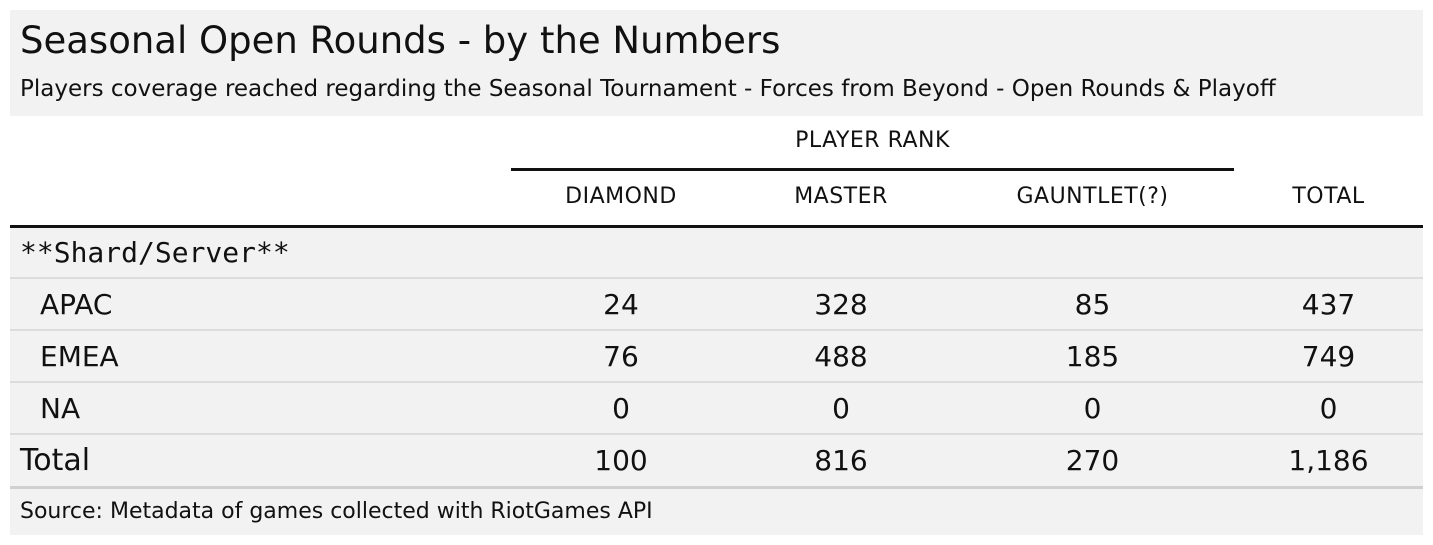 This screenshot has height=545, width=1433. I want to click on header-rule, so click(716, 226).